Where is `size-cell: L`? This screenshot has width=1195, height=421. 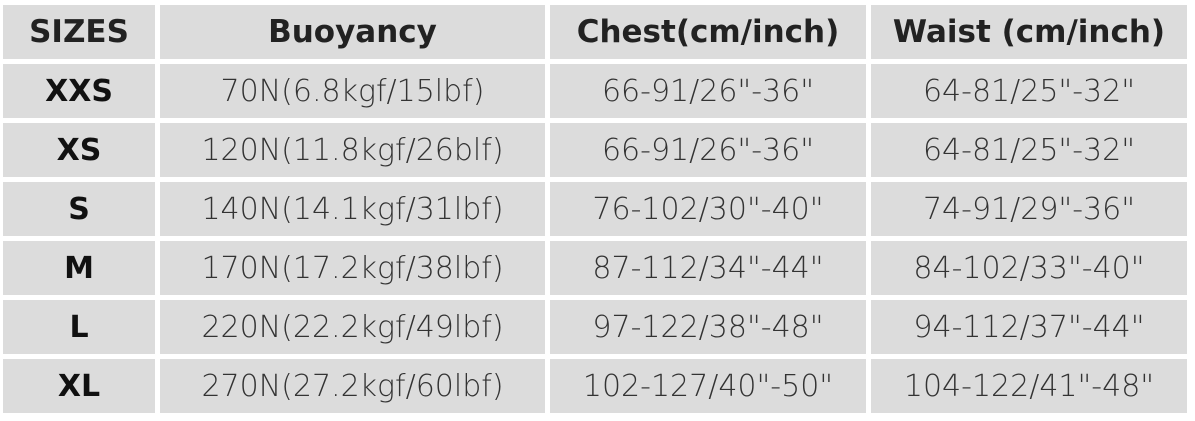 size-cell: L is located at coordinates (79, 327).